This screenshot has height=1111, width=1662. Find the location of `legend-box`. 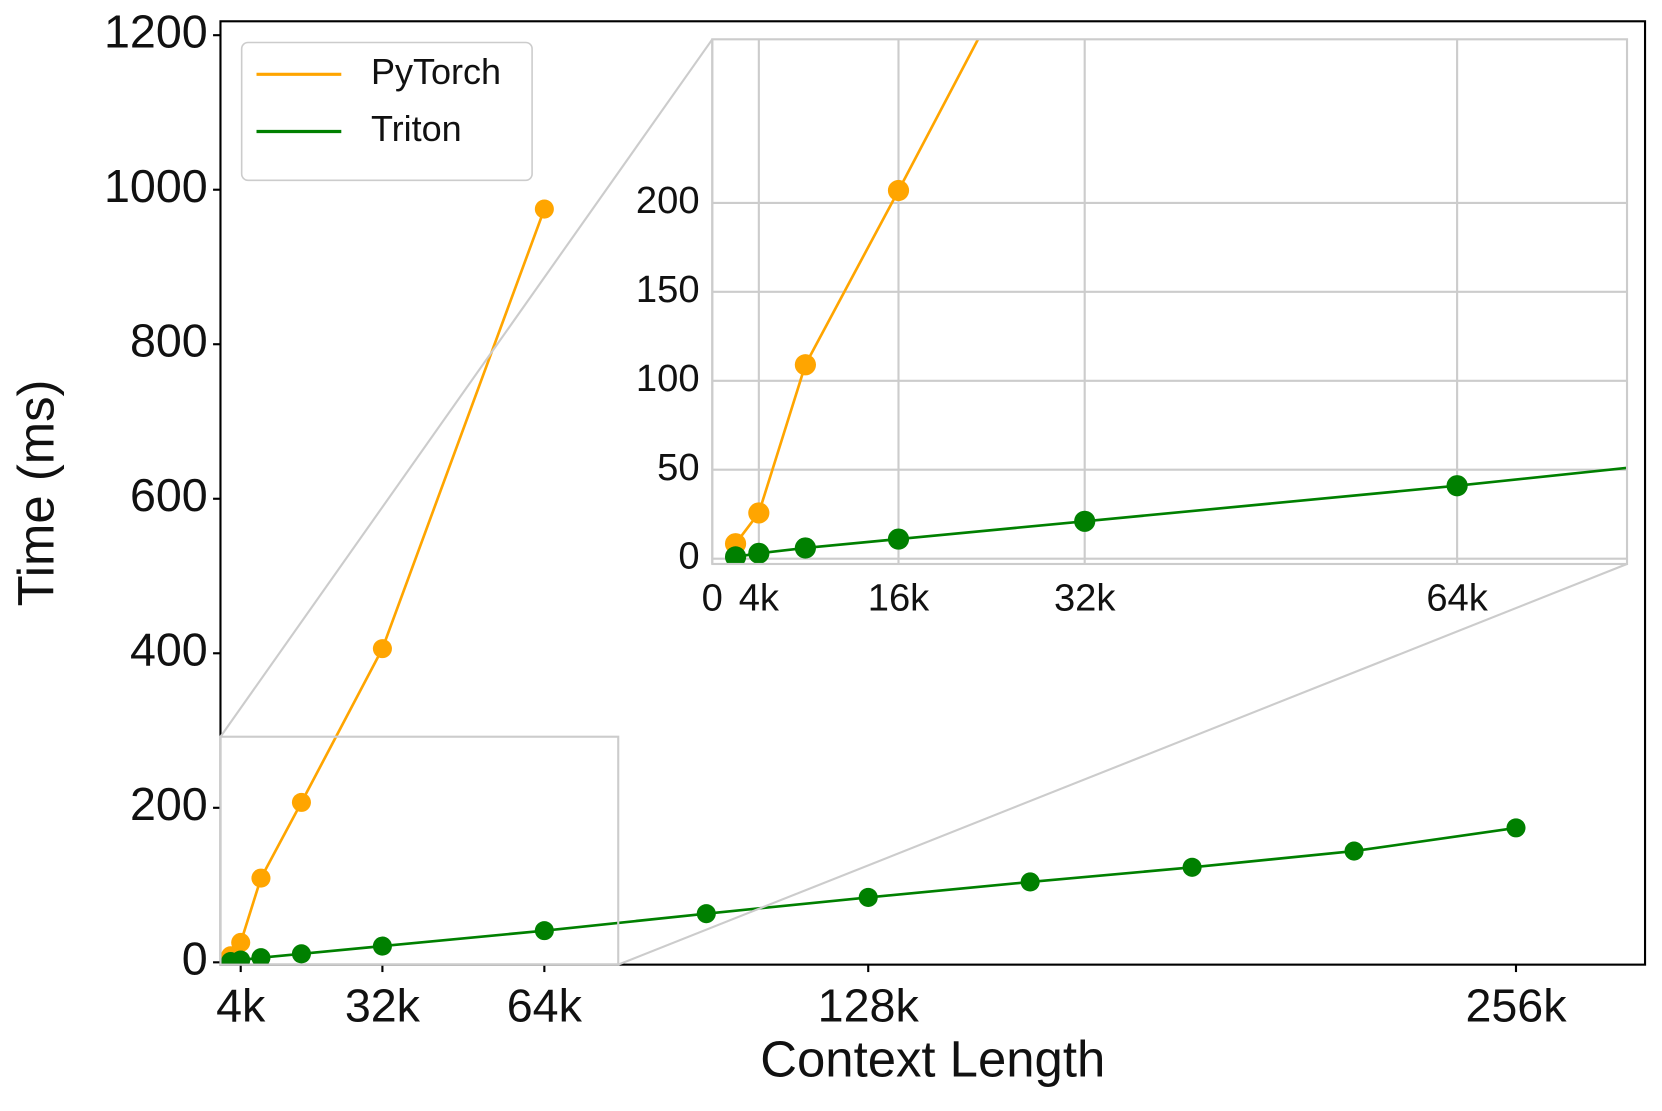

legend-box is located at coordinates (386, 111).